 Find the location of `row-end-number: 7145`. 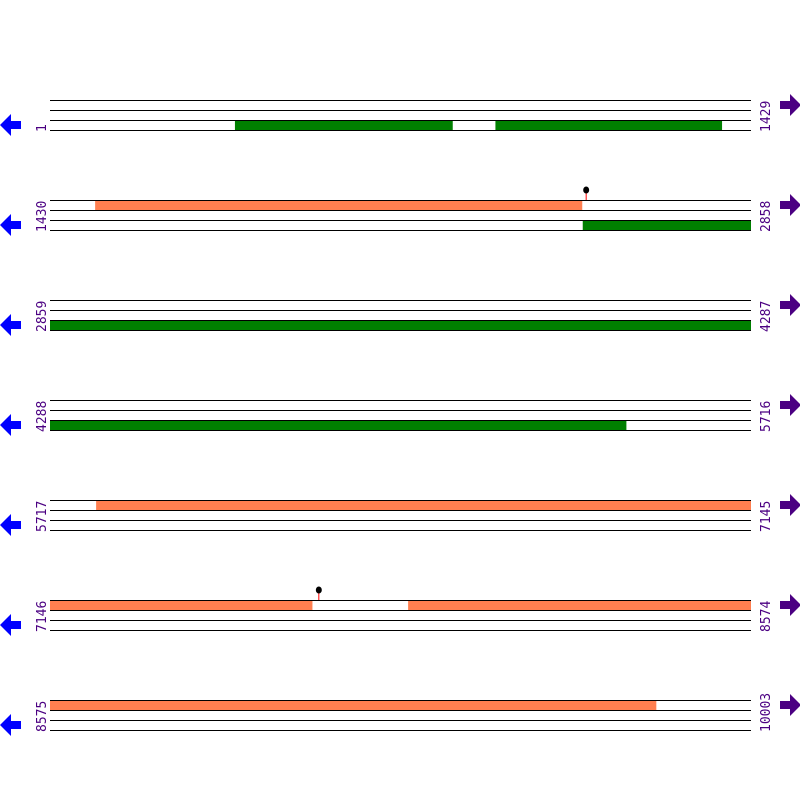

row-end-number: 7145 is located at coordinates (766, 516).